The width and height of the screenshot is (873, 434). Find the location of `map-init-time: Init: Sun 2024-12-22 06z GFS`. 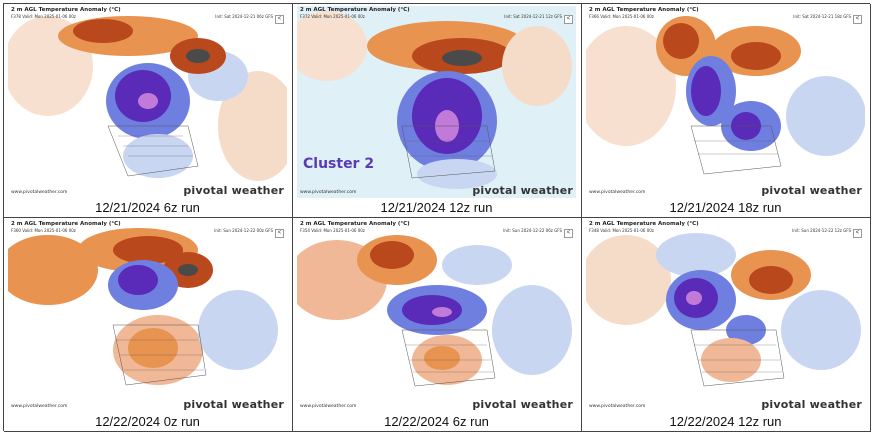

map-init-time: Init: Sun 2024-12-22 06z GFS is located at coordinates (532, 230).